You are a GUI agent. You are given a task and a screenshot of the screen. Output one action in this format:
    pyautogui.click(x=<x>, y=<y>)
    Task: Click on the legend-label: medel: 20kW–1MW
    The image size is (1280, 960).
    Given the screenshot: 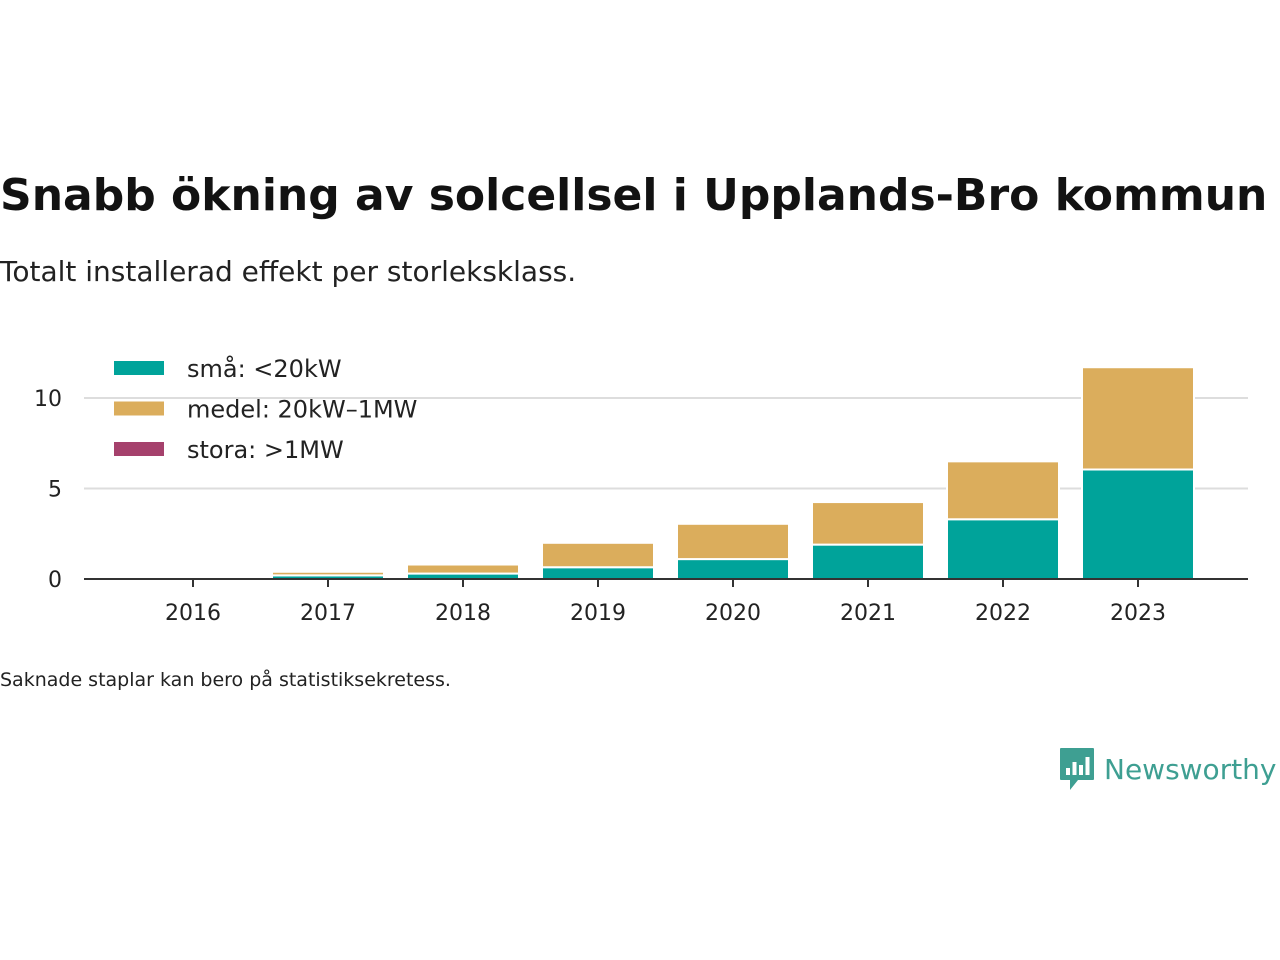 What is the action you would take?
    pyautogui.click(x=302, y=410)
    